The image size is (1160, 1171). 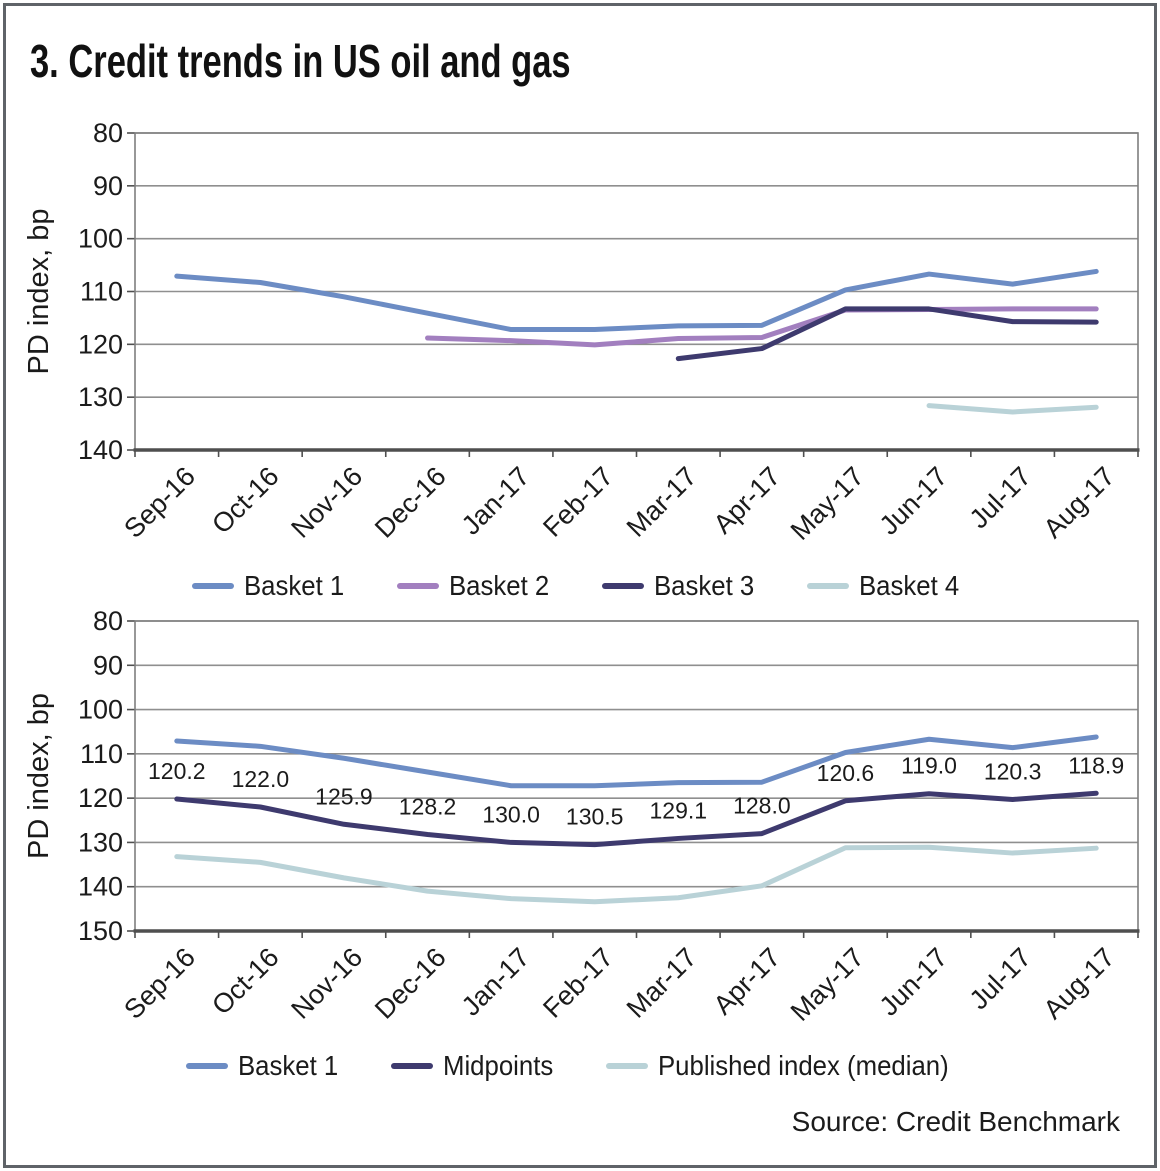 I want to click on legend-item-midpoints: Midpoints, so click(x=476, y=1066).